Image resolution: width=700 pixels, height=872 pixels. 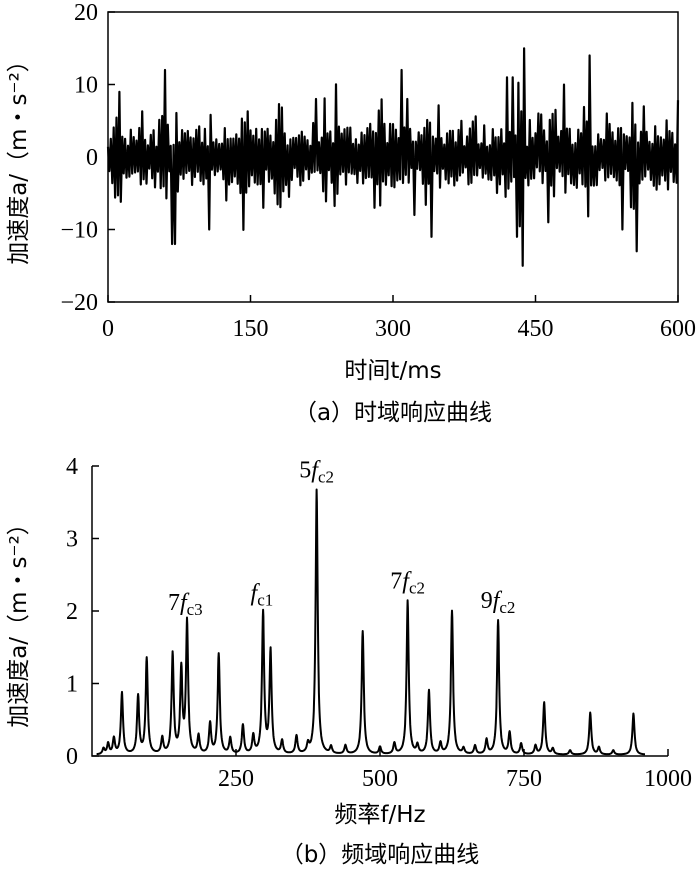 What do you see at coordinates (498, 602) in the screenshot?
I see `harmonic-annotation: 9fc2` at bounding box center [498, 602].